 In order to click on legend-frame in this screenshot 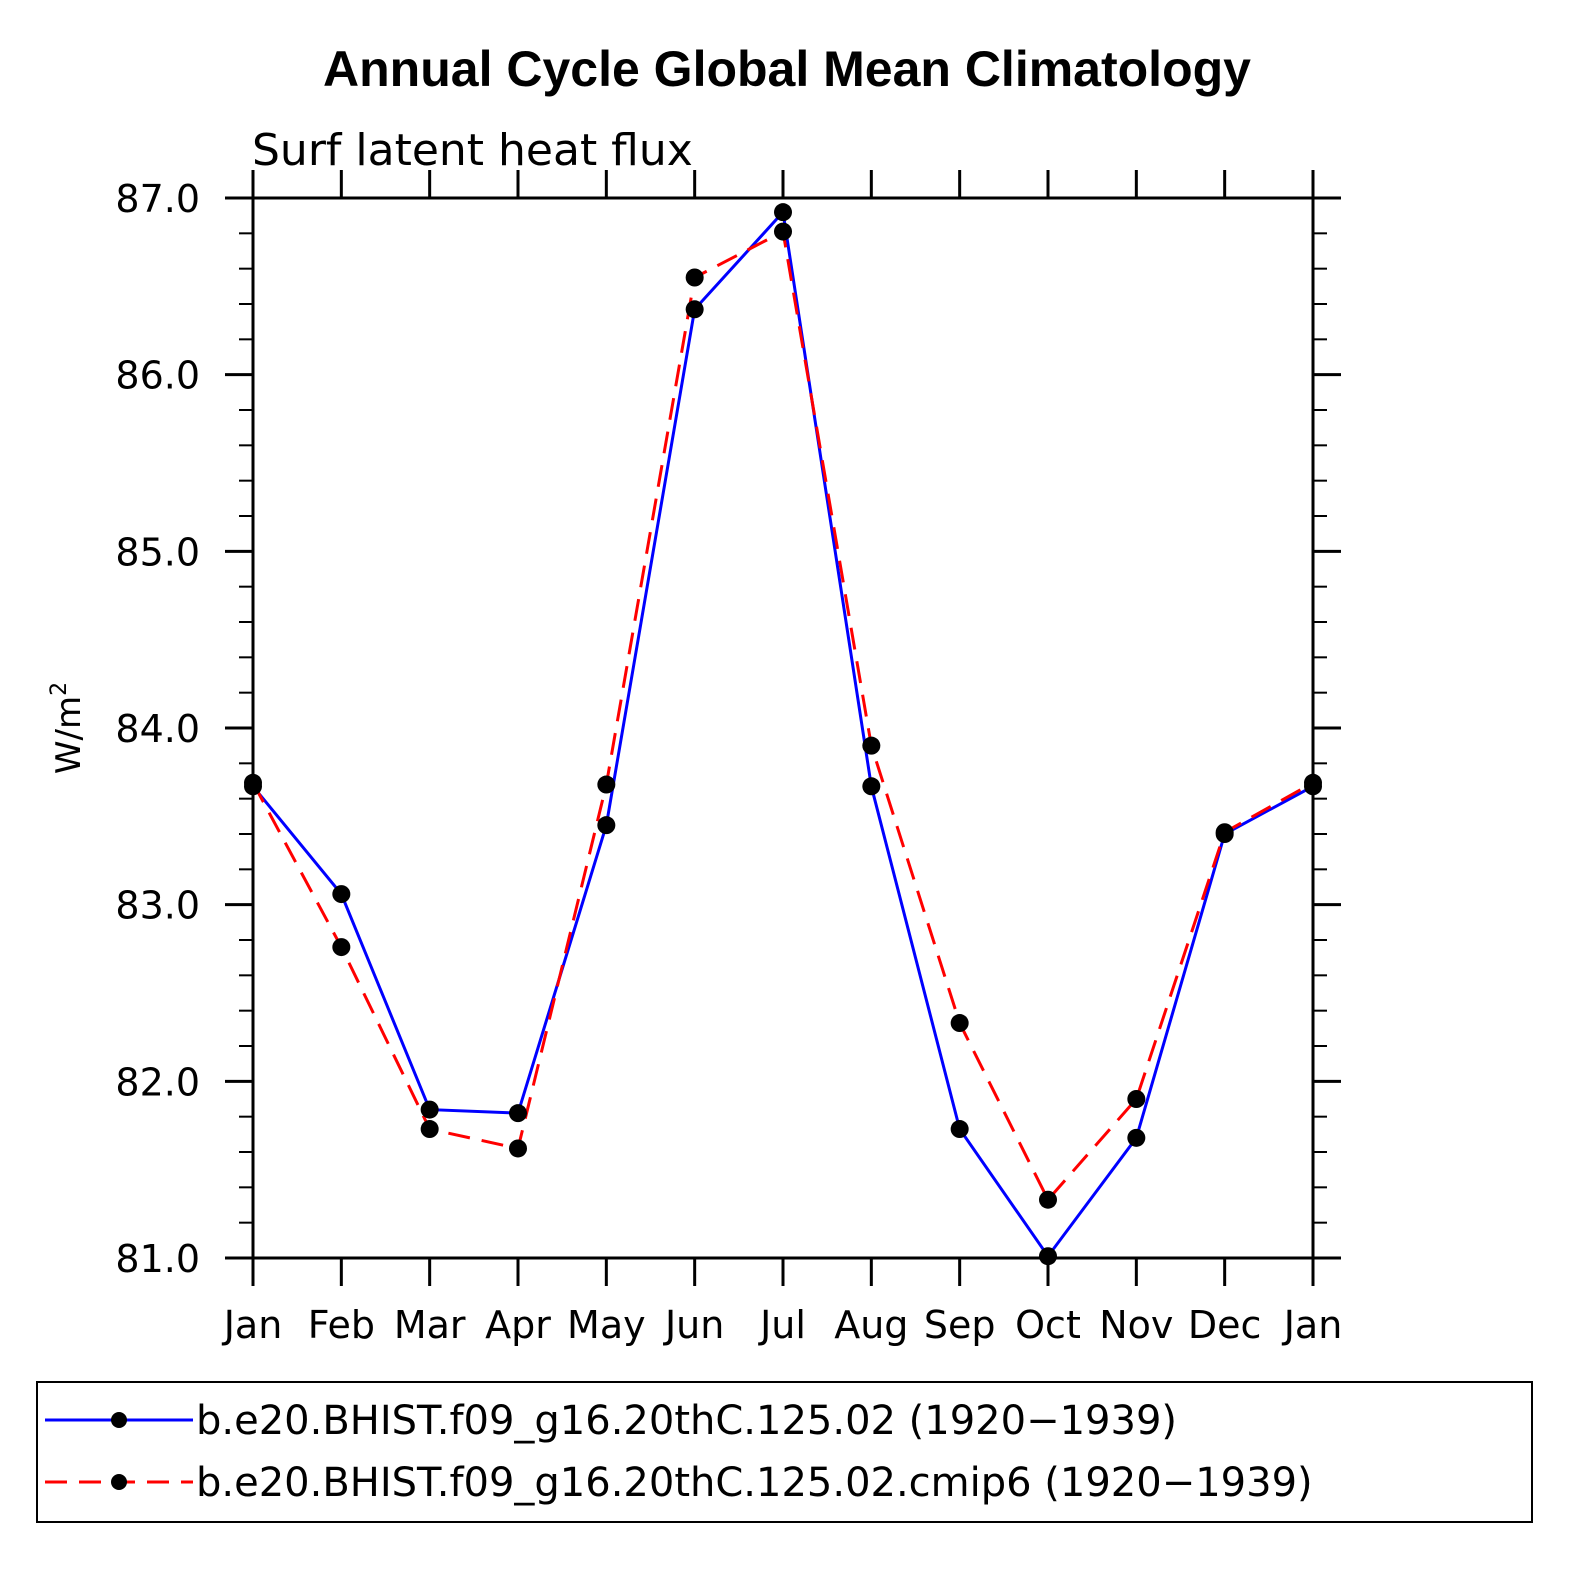, I will do `click(784, 1452)`.